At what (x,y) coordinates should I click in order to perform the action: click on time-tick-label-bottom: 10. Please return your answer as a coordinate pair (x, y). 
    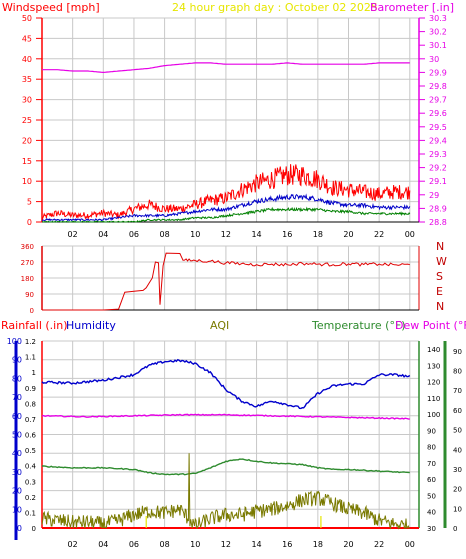
    Looking at the image, I should click on (195, 544).